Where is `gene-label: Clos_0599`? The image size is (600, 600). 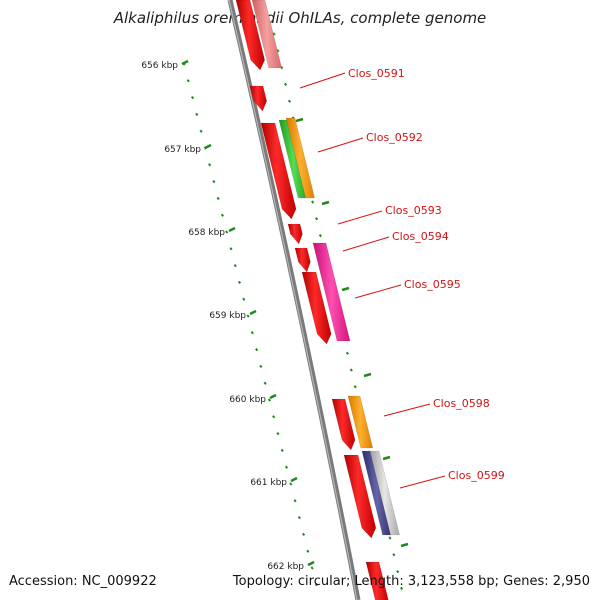 gene-label: Clos_0599 is located at coordinates (476, 475).